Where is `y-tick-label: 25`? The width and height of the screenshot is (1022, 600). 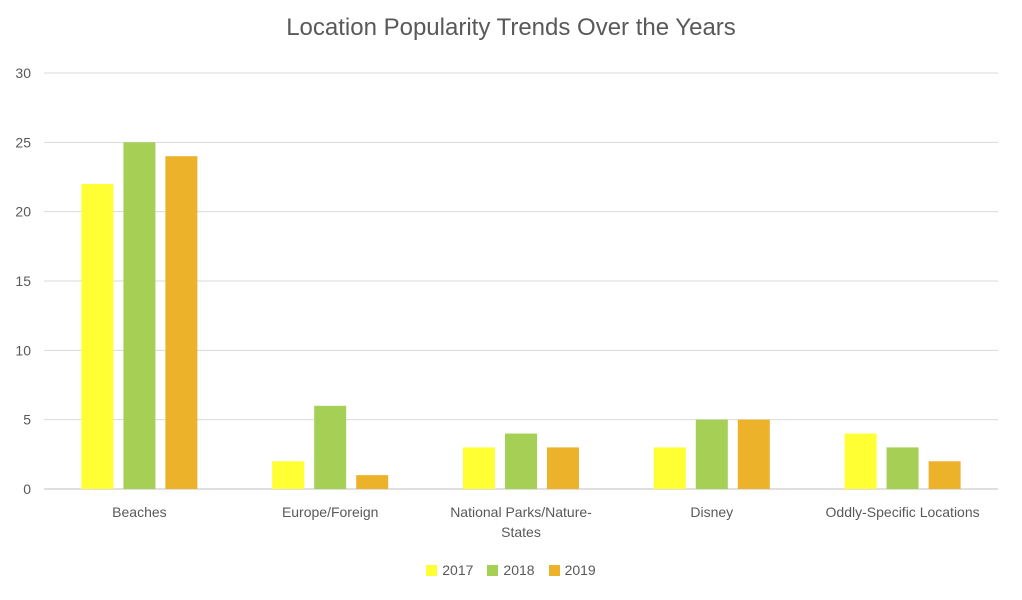
y-tick-label: 25 is located at coordinates (23, 142).